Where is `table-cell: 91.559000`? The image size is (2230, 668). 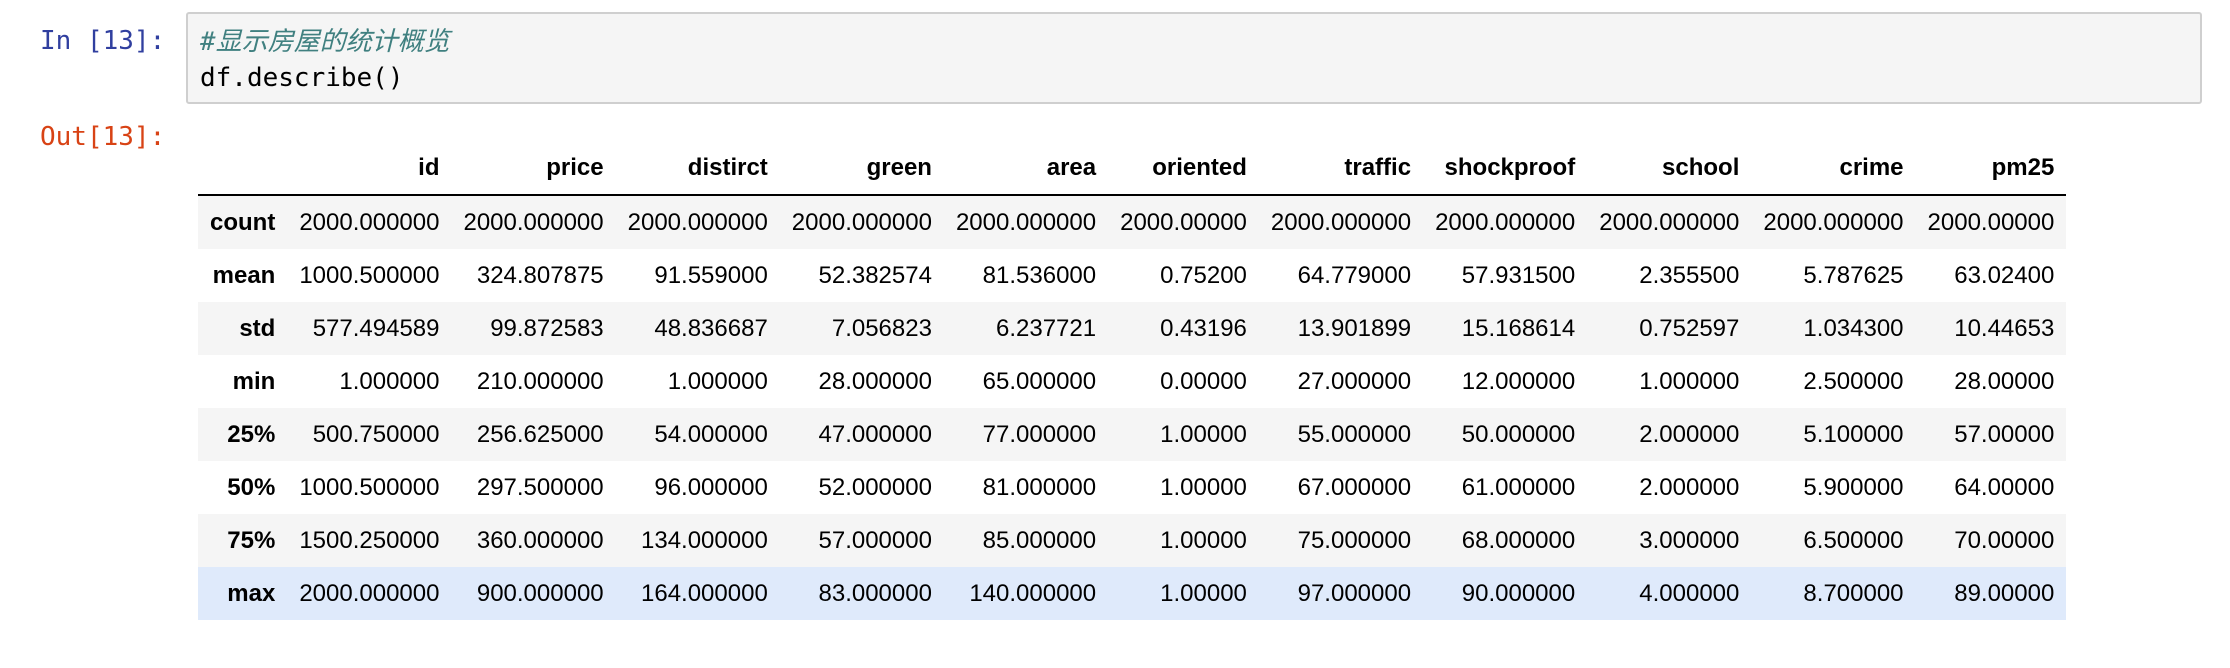 table-cell: 91.559000 is located at coordinates (711, 275).